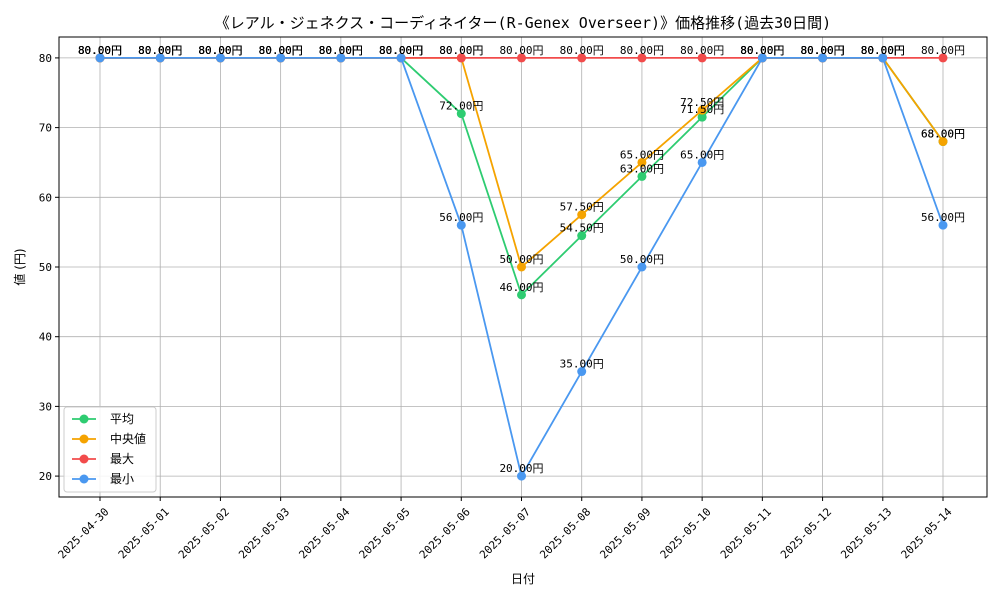 The image size is (1000, 600). What do you see at coordinates (943, 134) in the screenshot?
I see `data-label: 68.00円` at bounding box center [943, 134].